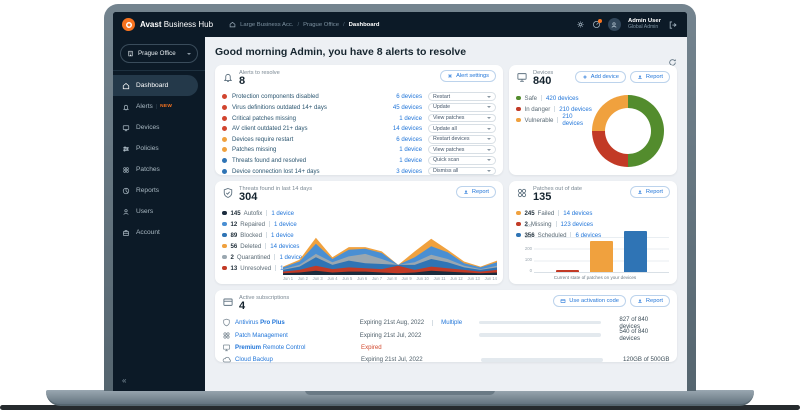 The width and height of the screenshot is (800, 413). Describe the element at coordinates (628, 130) in the screenshot. I see `devices-donut-chart` at that location.